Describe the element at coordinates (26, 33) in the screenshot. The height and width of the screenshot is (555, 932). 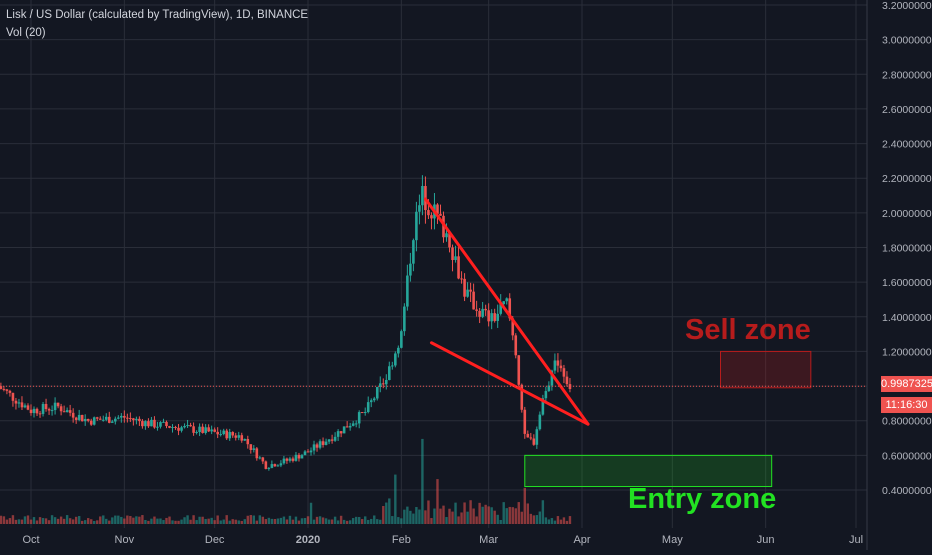
I see `volume-indicator-label: Vol (20)` at that location.